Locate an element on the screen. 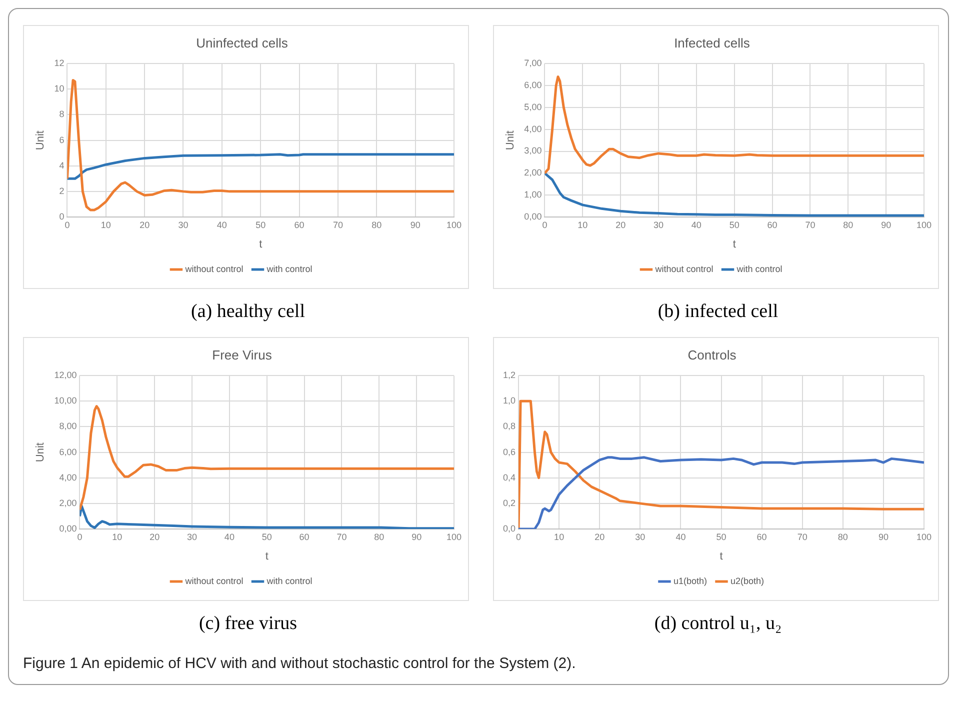 The height and width of the screenshot is (724, 957). y-tick-label: 10 is located at coordinates (59, 89).